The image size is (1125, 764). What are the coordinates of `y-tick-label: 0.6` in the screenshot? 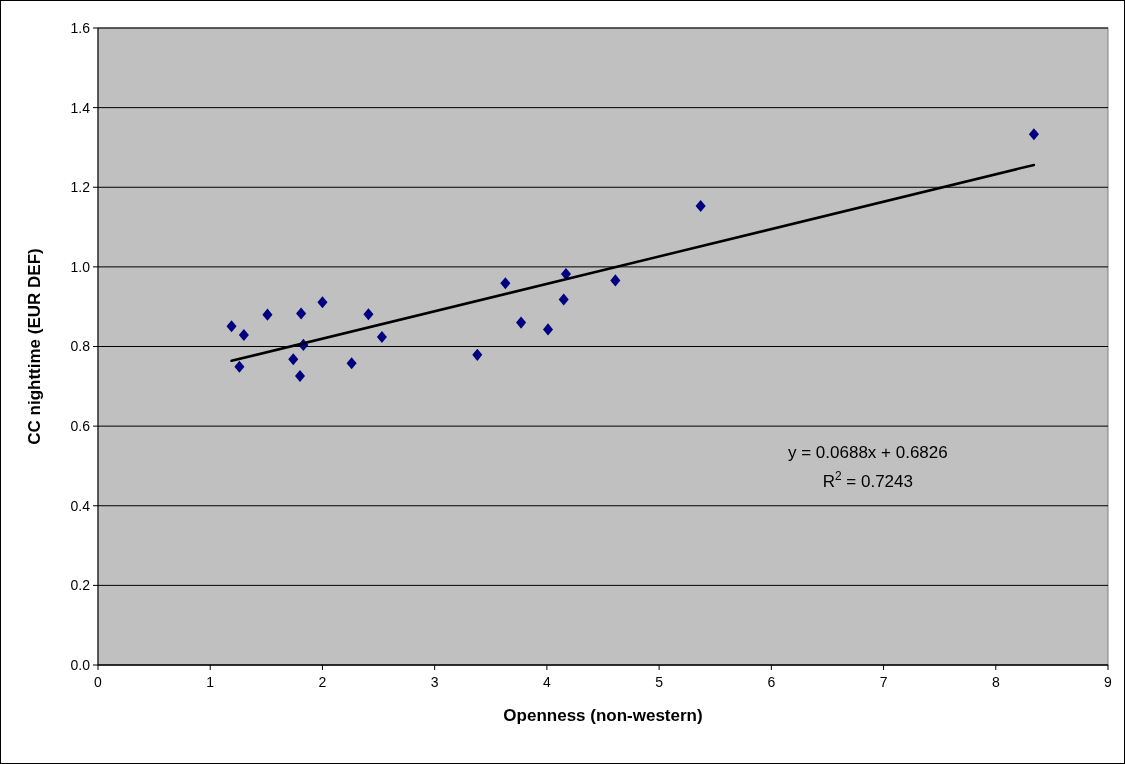 It's located at (80, 426).